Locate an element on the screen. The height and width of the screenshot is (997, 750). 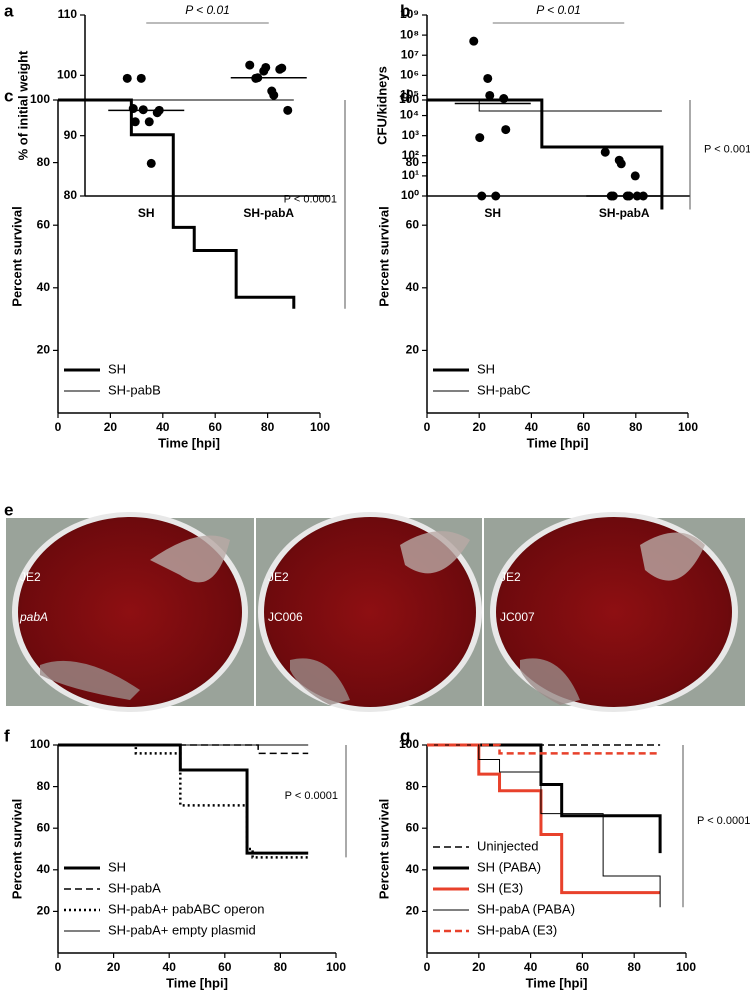
y-tick-label: 10⁹ is located at coordinates (409, 14).